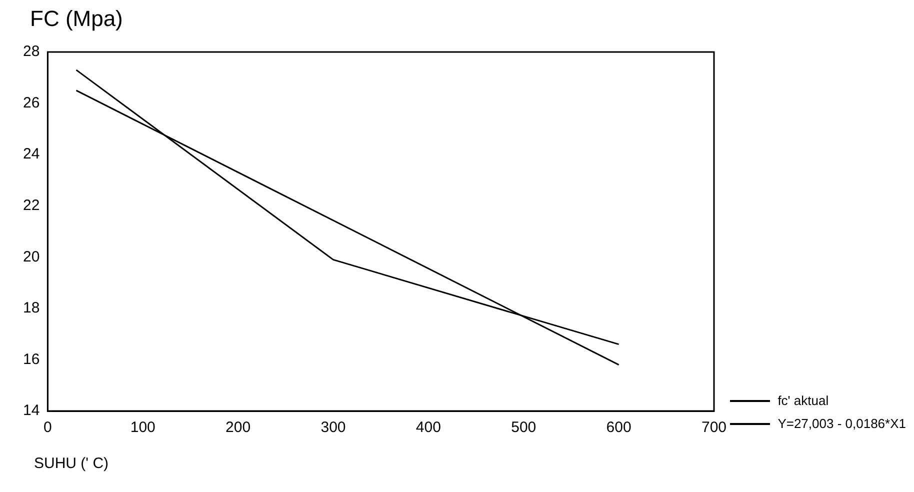 The width and height of the screenshot is (914, 492). What do you see at coordinates (76, 19) in the screenshot?
I see `y-axis-title: FC (Mpa)` at bounding box center [76, 19].